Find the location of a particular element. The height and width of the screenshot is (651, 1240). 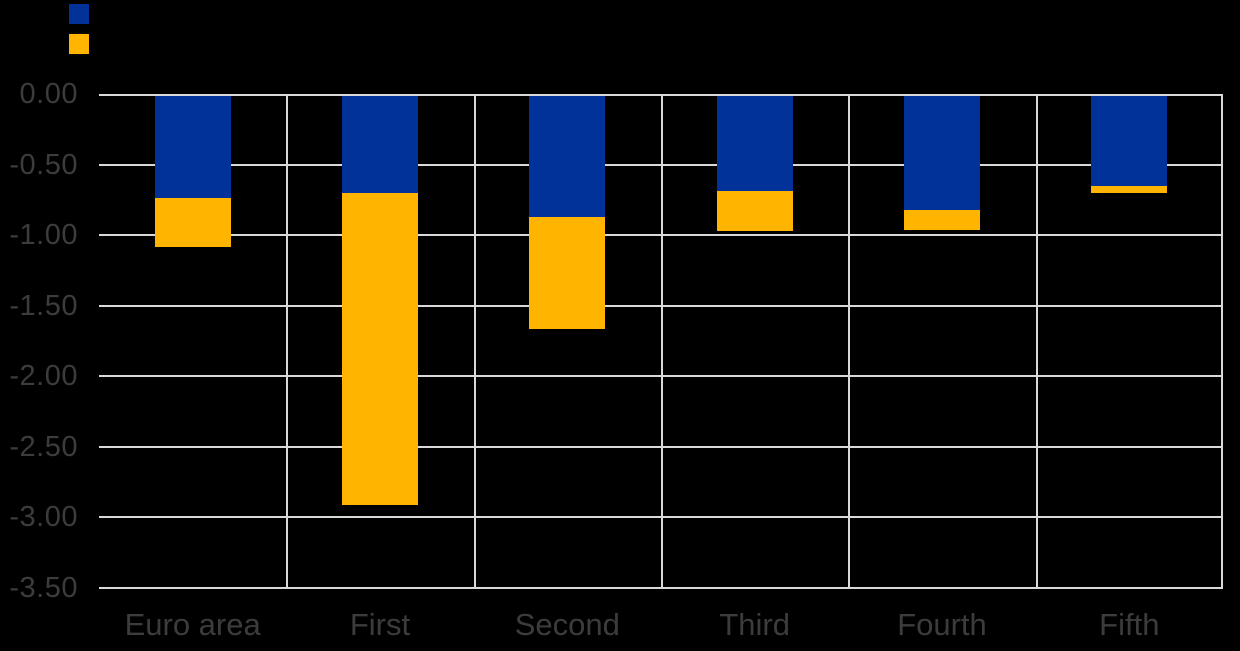

bar-segment-series-1-blue-euro-area is located at coordinates (192, 147).